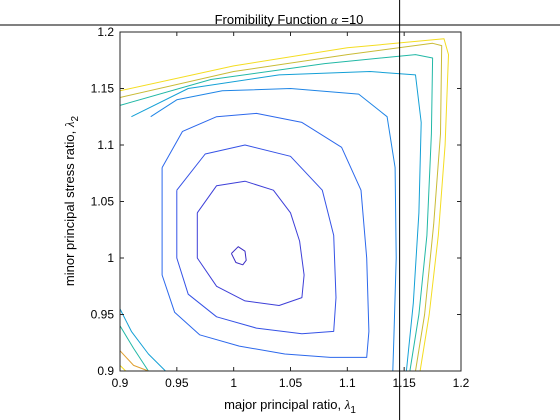 This screenshot has height=420, width=560. Describe the element at coordinates (110, 258) in the screenshot. I see `y-tick-label: 1` at that location.